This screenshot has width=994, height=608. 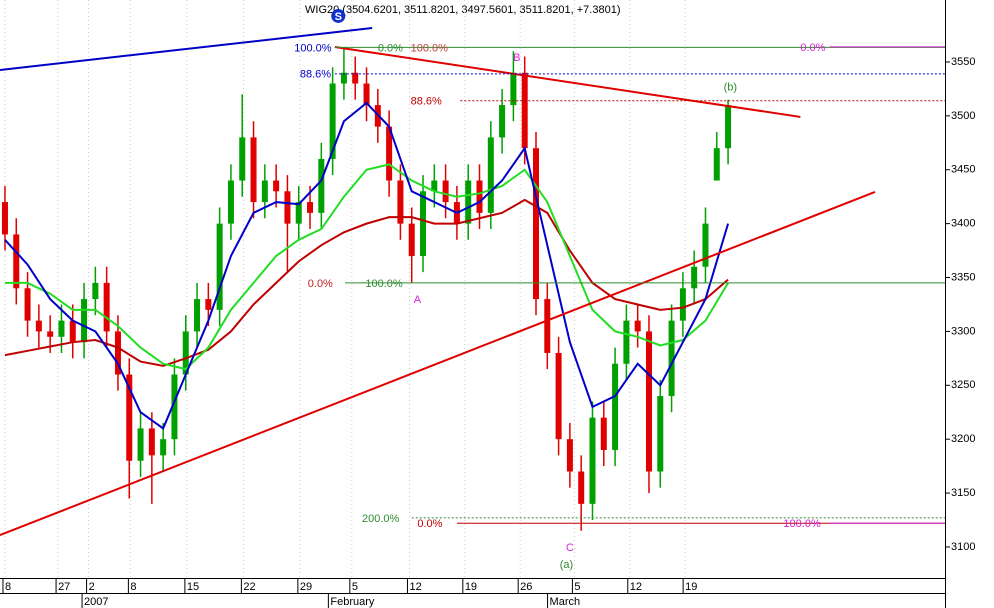 I want to click on wave-label: B, so click(x=516, y=58).